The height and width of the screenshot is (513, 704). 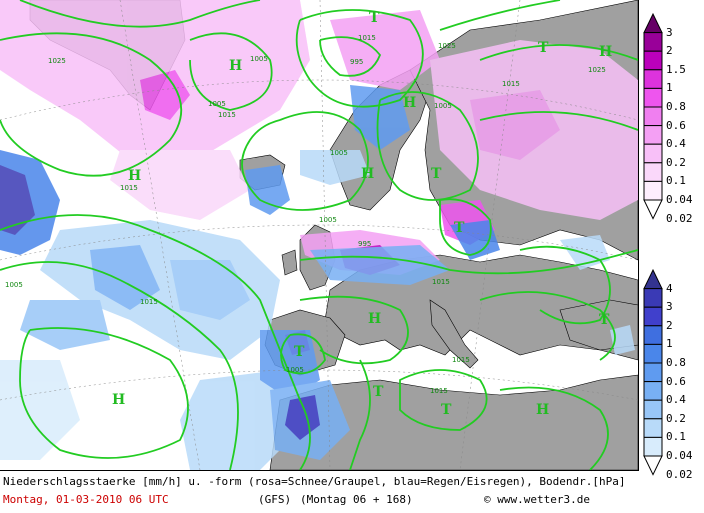 I want to click on snow-tick-label: 0.4, so click(x=676, y=144).